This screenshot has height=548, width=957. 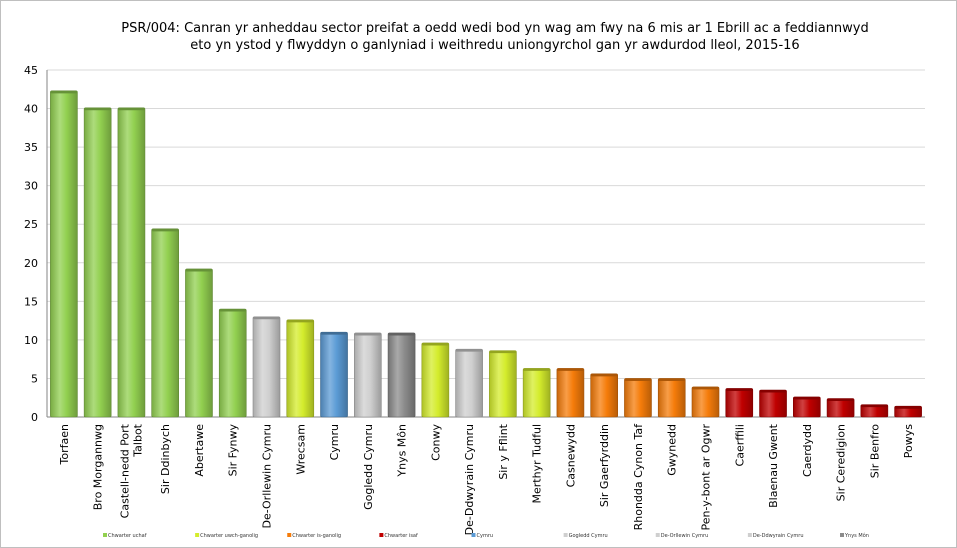 I want to click on y-tick-label: 30, so click(x=31, y=186).